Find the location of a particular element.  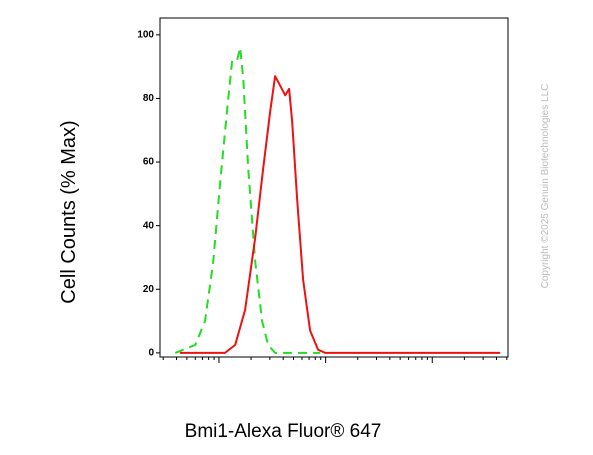

y-tick-label: 100 is located at coordinates (145, 34).